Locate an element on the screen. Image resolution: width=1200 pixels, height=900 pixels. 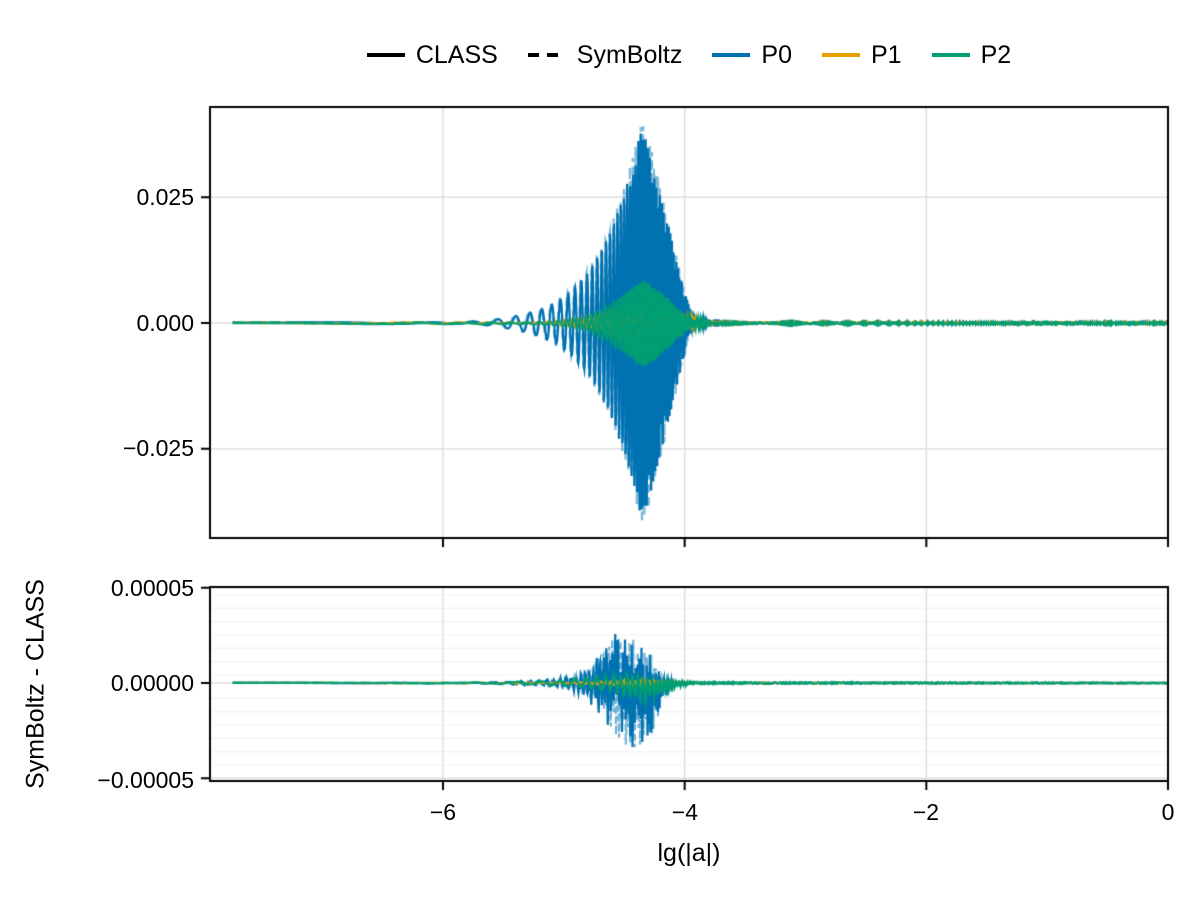
dashed-line-icon is located at coordinates (546, 55).